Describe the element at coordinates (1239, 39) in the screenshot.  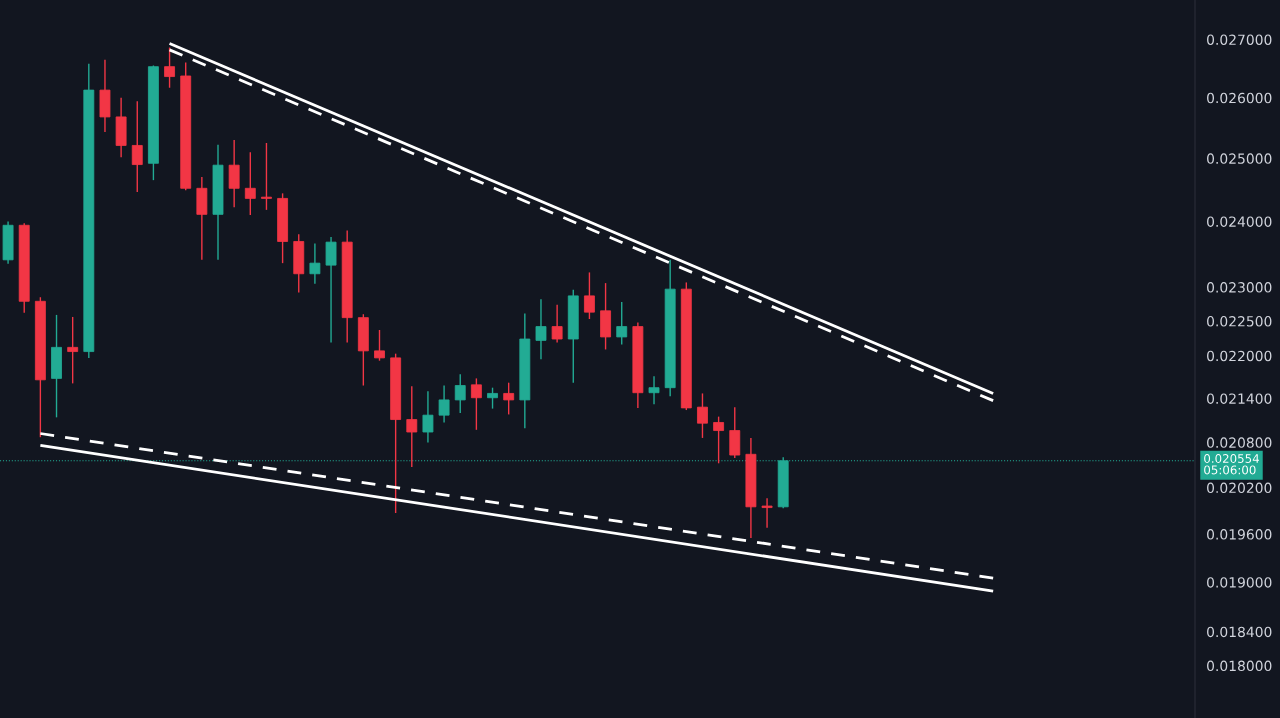
I see `y-tick-label: 0.027000` at that location.